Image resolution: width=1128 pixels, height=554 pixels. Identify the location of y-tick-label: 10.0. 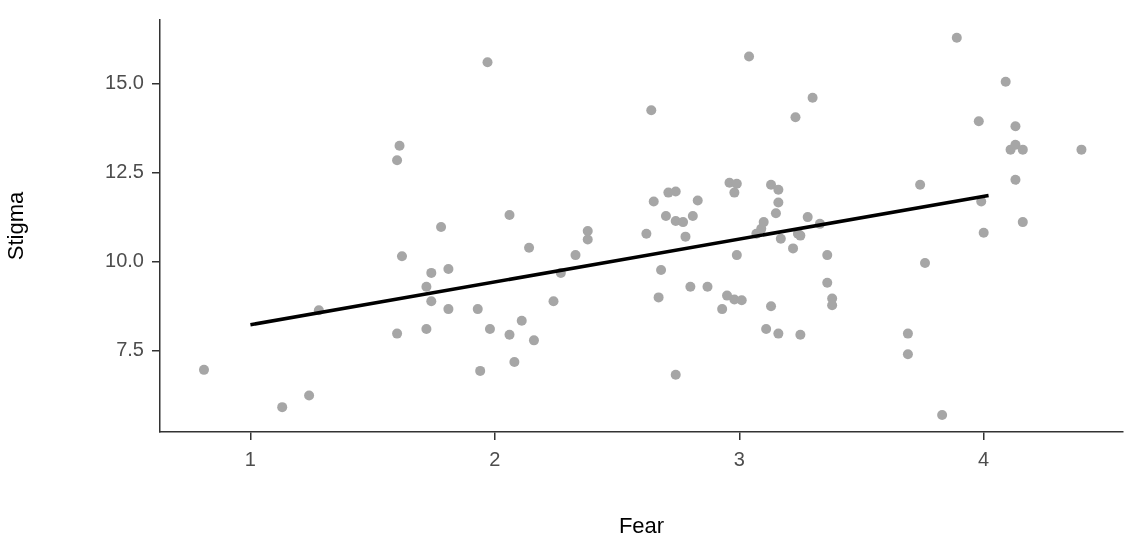
(124, 260).